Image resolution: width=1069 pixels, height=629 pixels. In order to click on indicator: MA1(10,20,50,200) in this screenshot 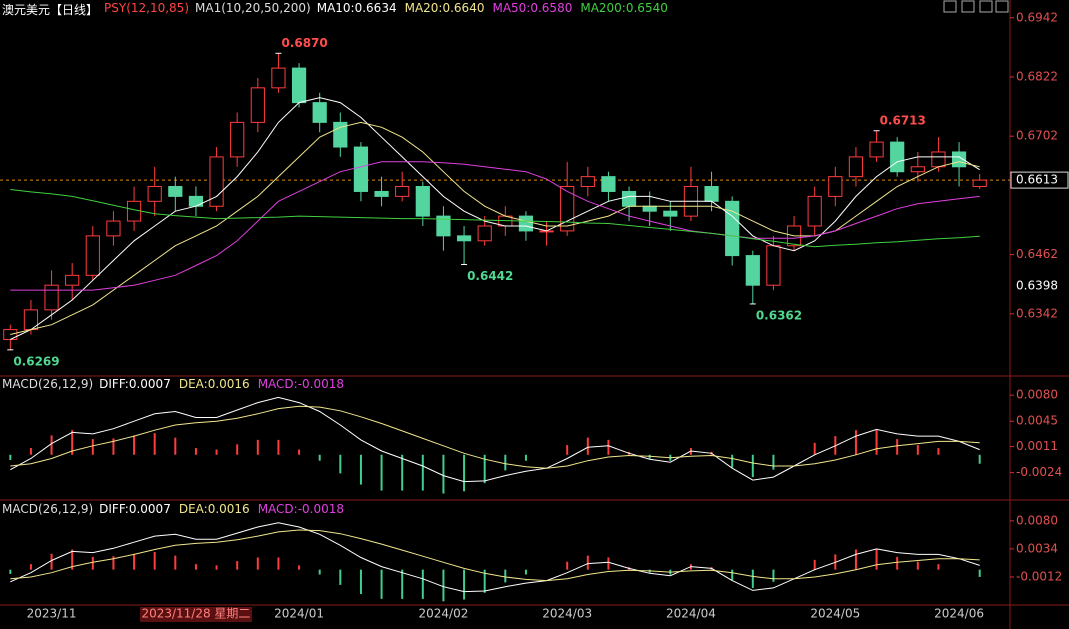, I will do `click(253, 8)`.